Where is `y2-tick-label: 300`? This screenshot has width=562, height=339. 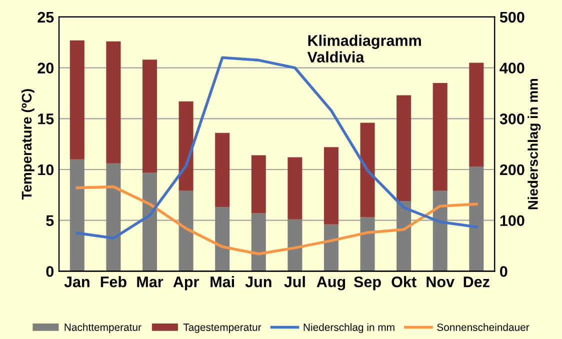 y2-tick-label: 300 is located at coordinates (512, 119).